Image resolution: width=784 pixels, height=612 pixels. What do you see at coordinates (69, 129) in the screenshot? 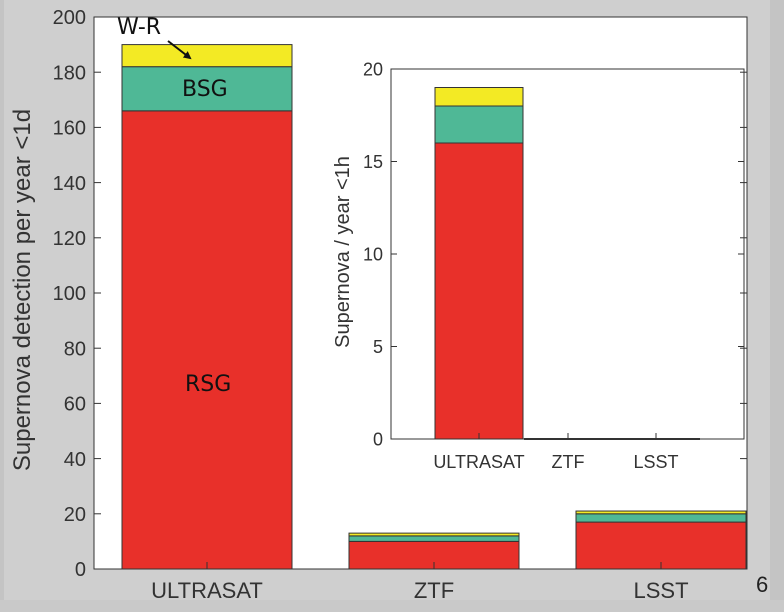
I see `y-tick-label: 160` at bounding box center [69, 129].